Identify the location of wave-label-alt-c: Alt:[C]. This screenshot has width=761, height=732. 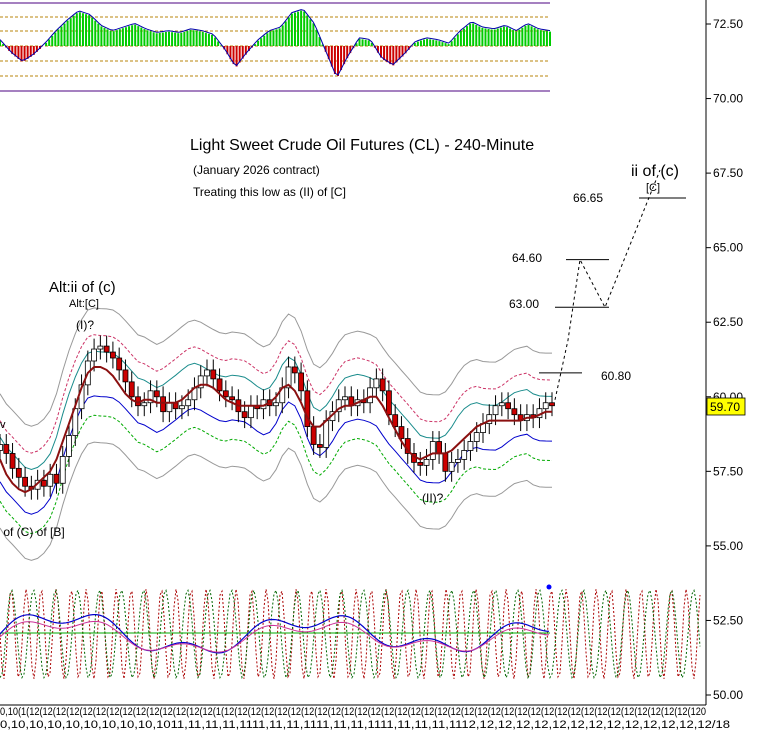
(84, 304).